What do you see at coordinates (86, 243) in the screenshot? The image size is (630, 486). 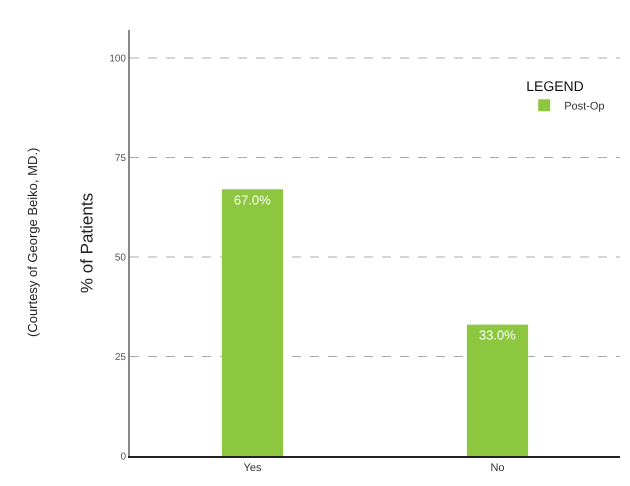 I see `y-axis-title: % of Patients` at bounding box center [86, 243].